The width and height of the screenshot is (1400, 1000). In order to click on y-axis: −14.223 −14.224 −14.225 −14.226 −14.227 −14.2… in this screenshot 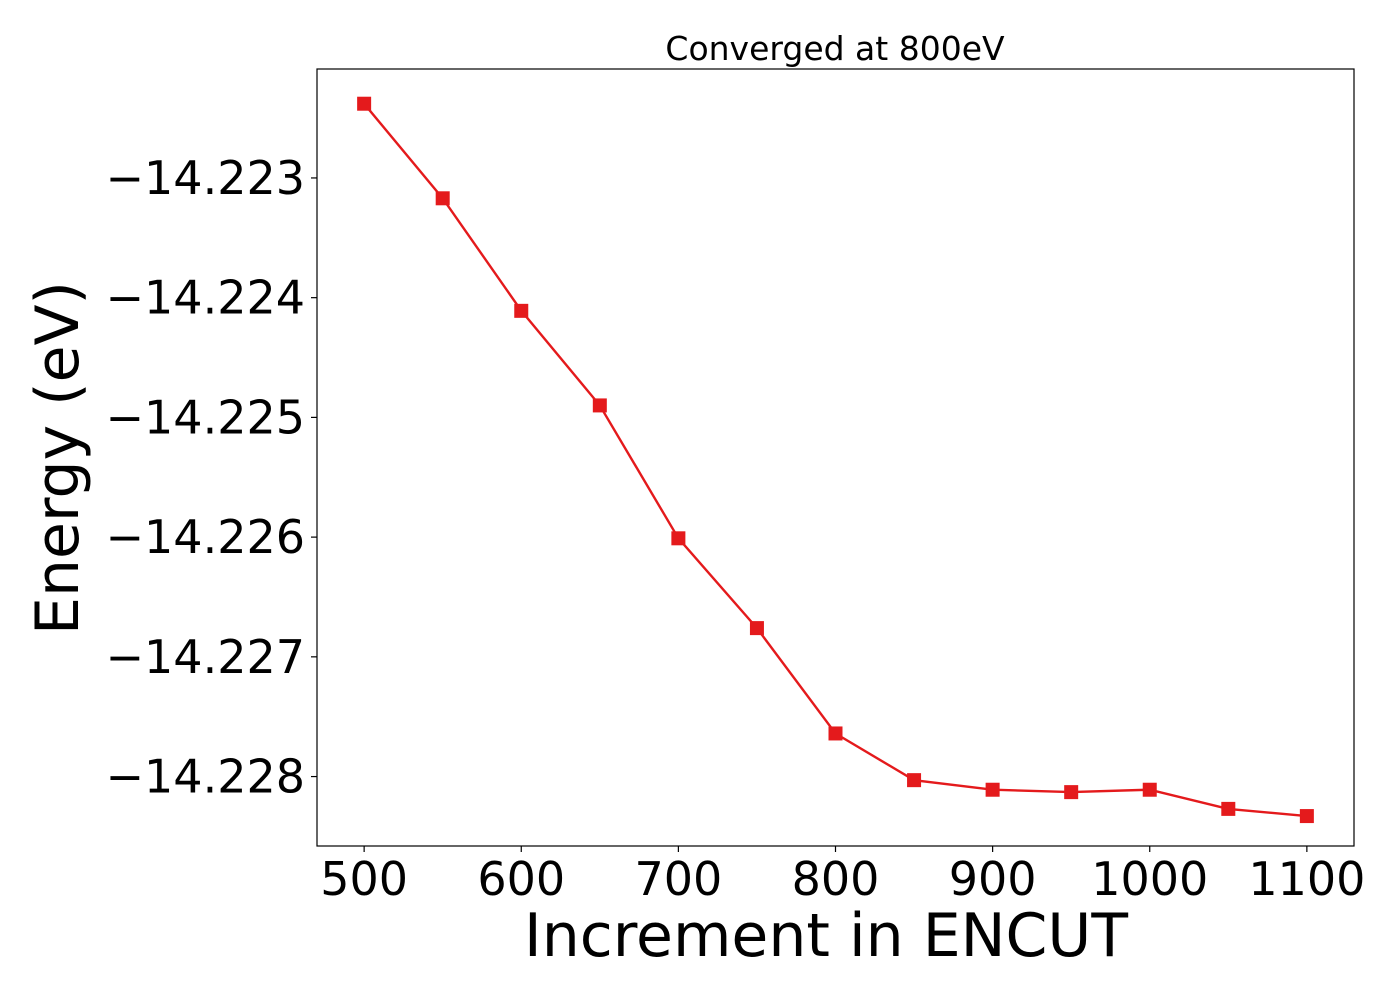, I will do `click(211, 477)`.